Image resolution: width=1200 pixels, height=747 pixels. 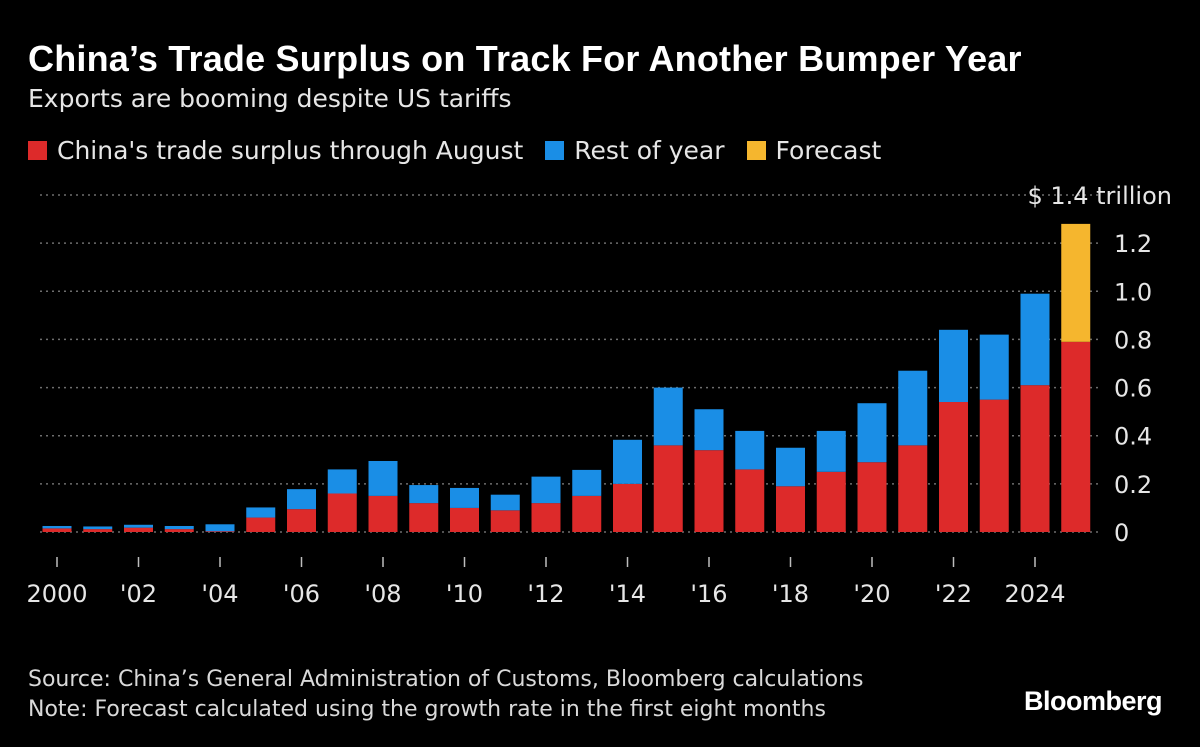 I want to click on x-tick-label: '20, so click(x=871, y=594).